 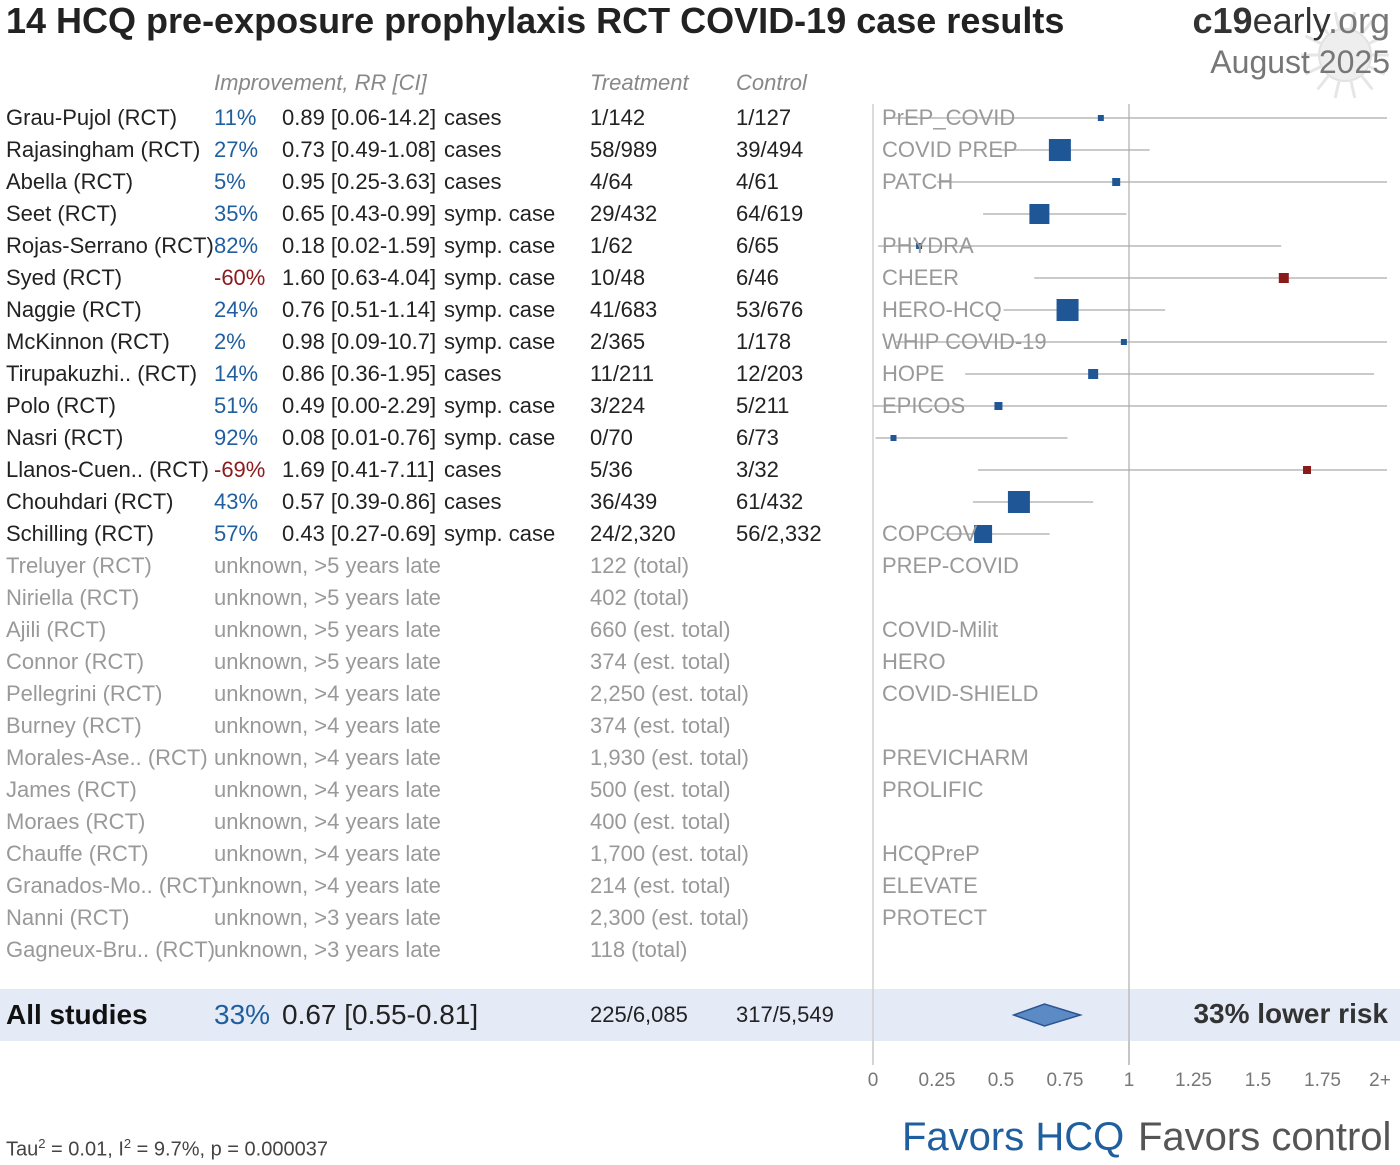 I want to click on study-rr-ci: 0.49 [0.00-2.29], so click(x=359, y=405).